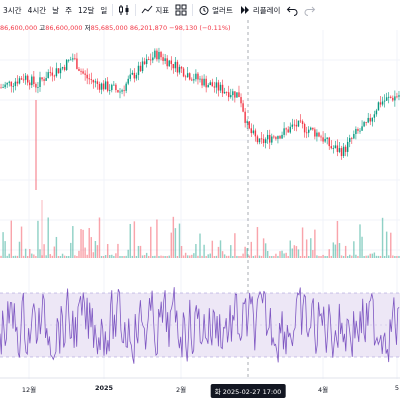  What do you see at coordinates (292, 10) in the screenshot?
I see `undo-button` at bounding box center [292, 10].